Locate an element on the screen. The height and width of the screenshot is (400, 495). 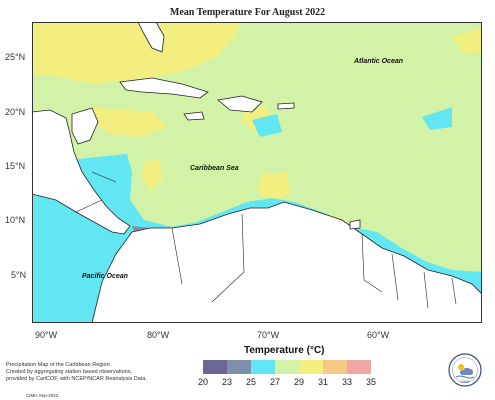
sun-icon is located at coordinates (461, 367).